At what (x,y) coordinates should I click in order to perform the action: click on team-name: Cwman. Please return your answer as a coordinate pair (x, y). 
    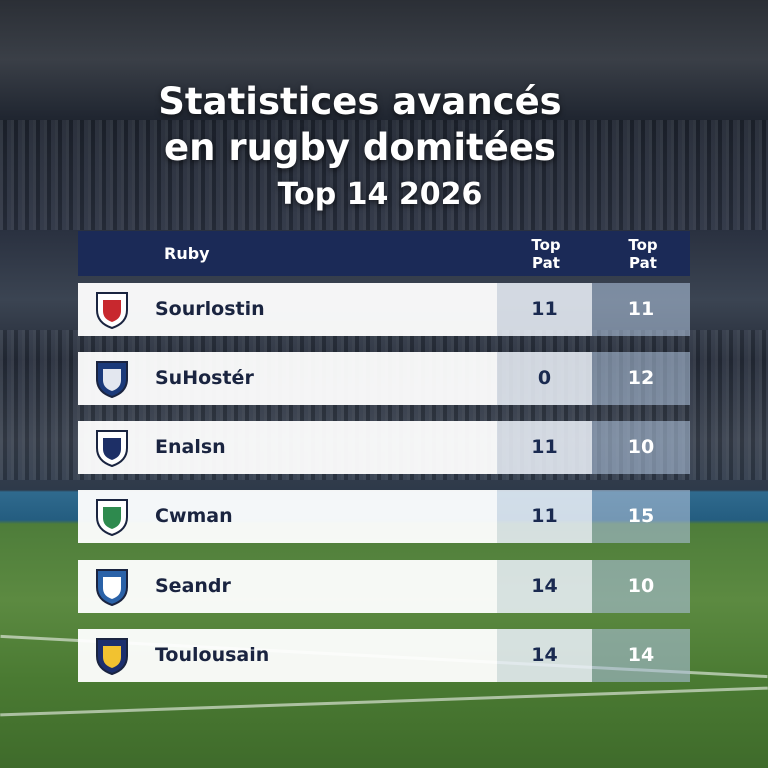
    Looking at the image, I should click on (194, 516).